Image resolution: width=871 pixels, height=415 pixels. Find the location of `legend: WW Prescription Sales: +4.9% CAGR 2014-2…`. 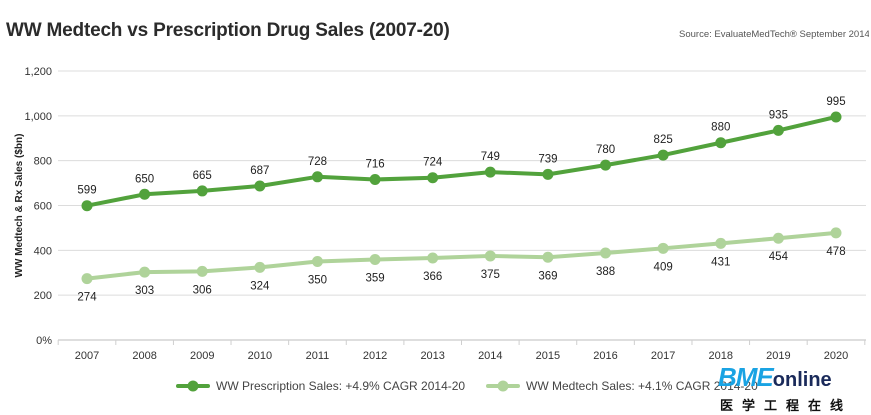

legend: WW Prescription Sales: +4.9% CAGR 2014-2… is located at coordinates (467, 386).